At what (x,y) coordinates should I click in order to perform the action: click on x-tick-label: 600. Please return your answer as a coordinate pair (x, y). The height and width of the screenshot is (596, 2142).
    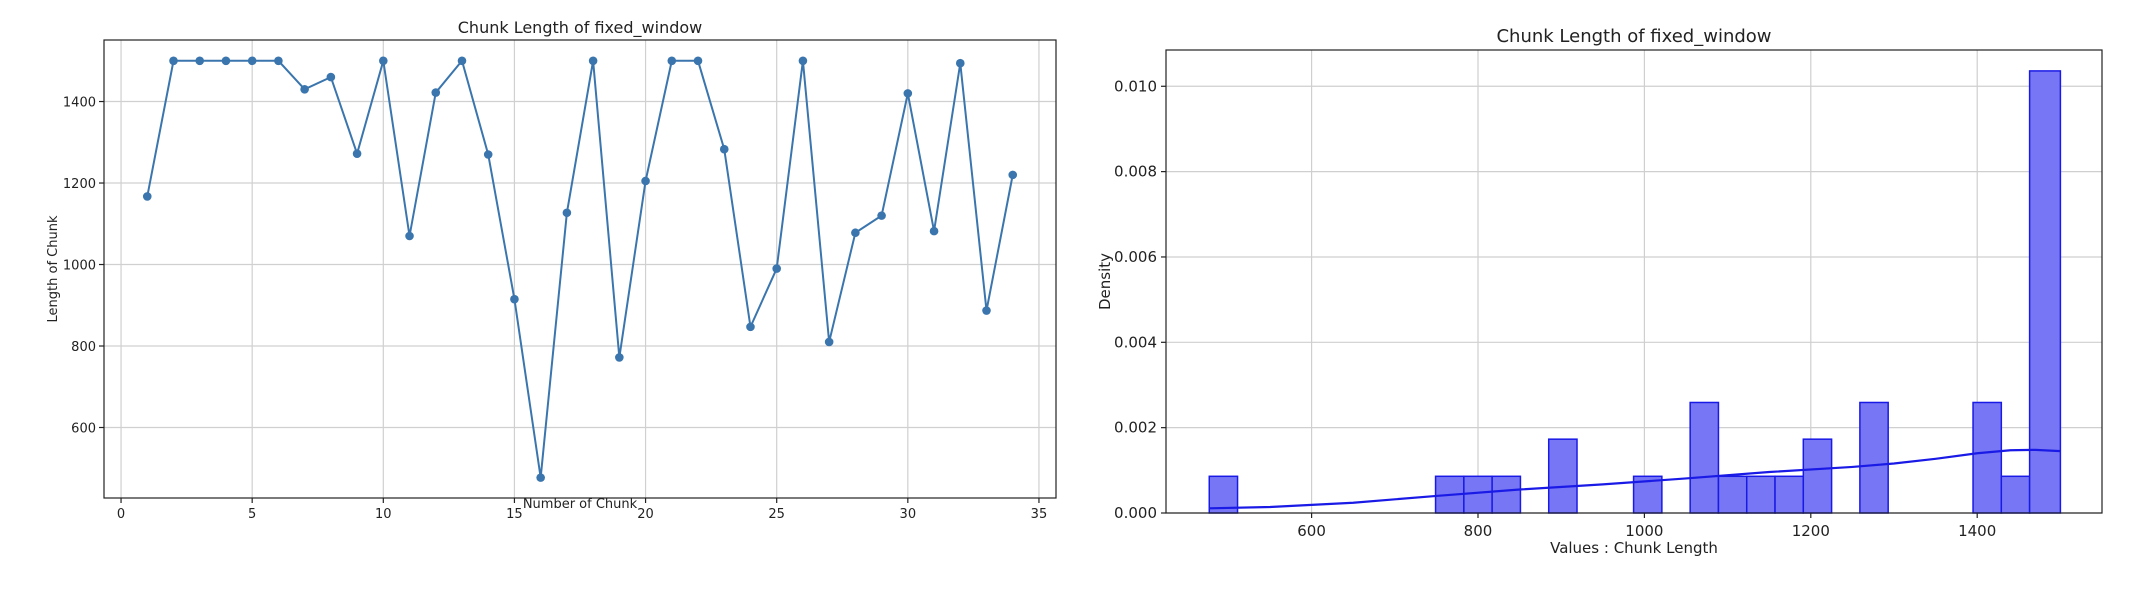
    Looking at the image, I should click on (1311, 531).